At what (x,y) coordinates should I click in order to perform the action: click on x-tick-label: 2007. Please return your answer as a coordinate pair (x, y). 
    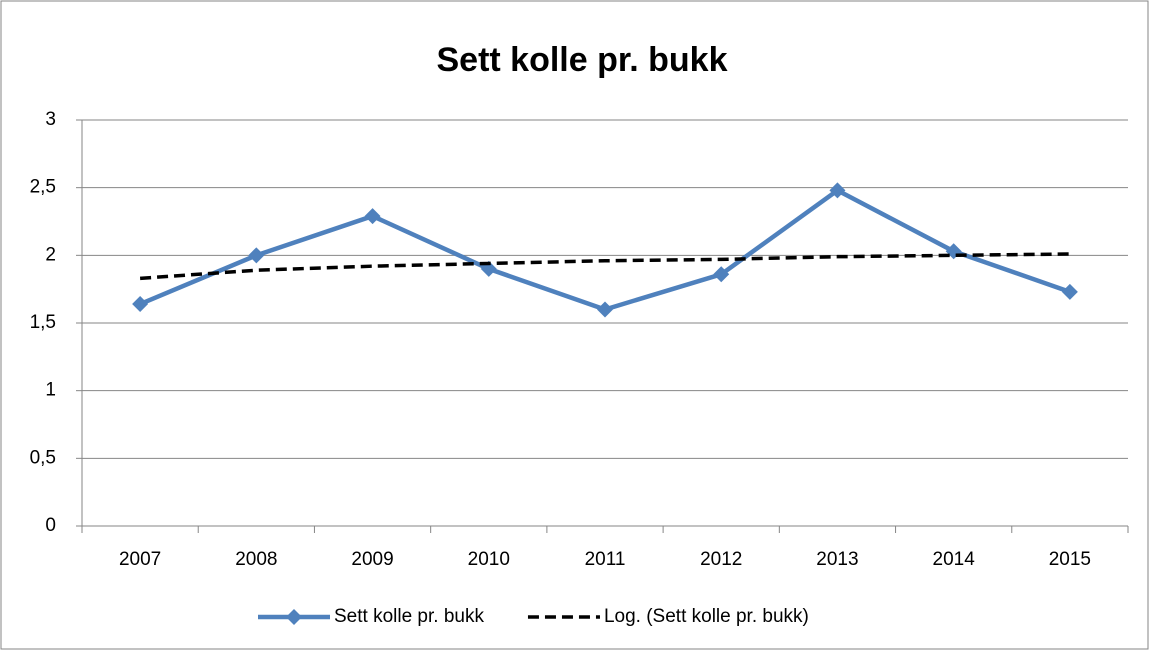
    Looking at the image, I should click on (140, 559).